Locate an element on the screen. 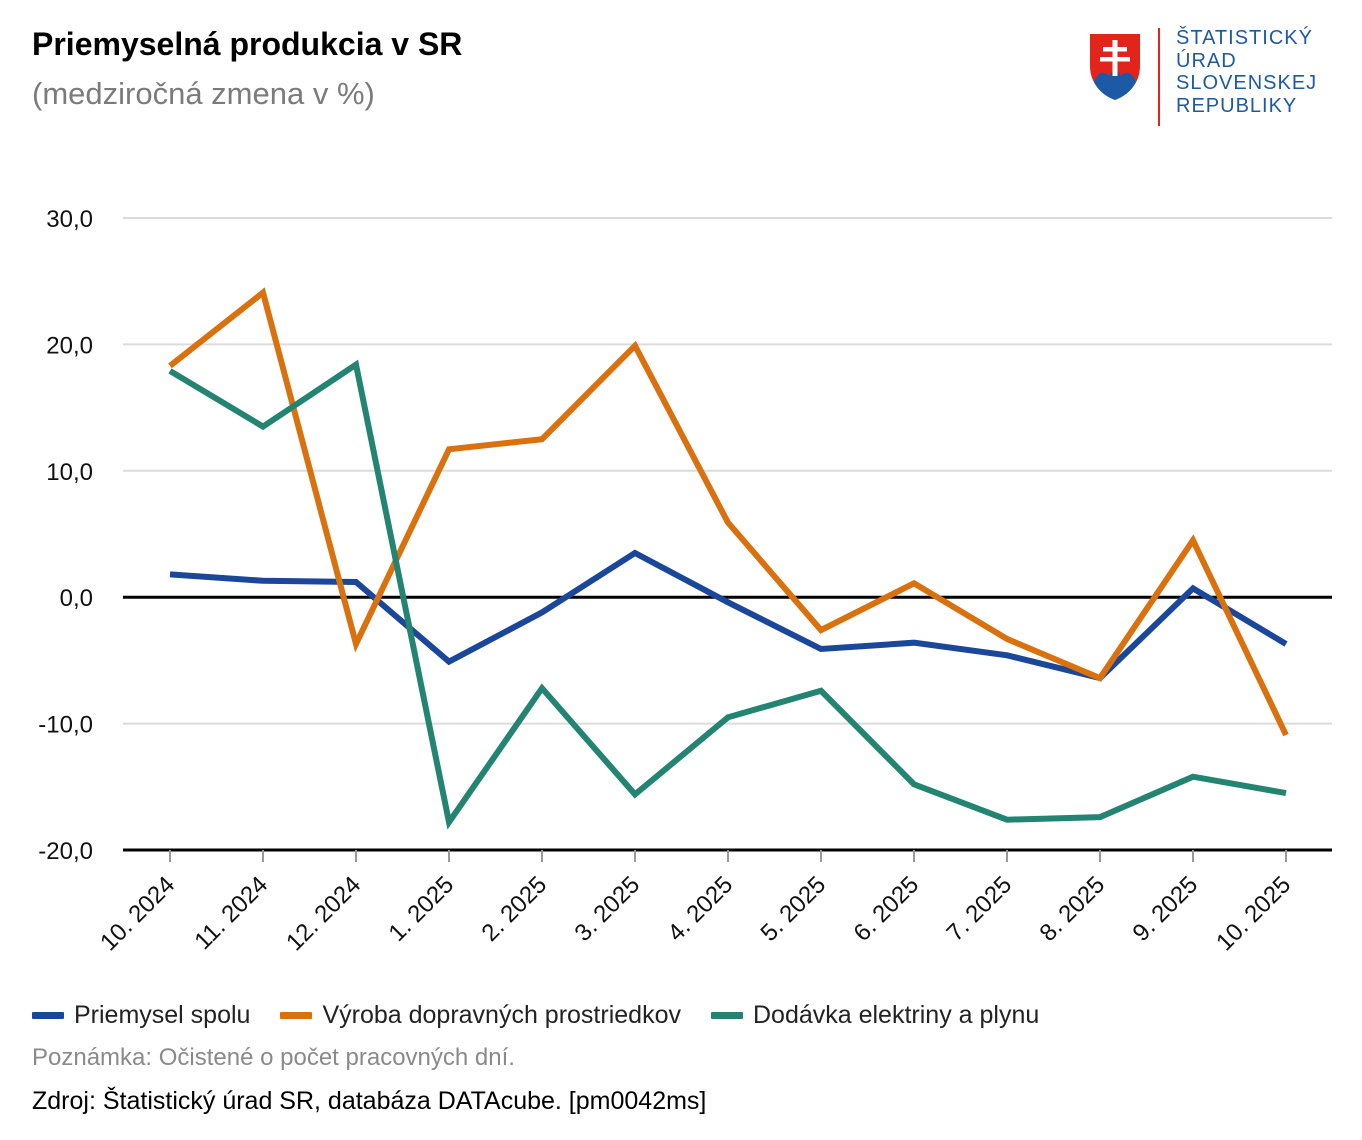 Image resolution: width=1362 pixels, height=1140 pixels. slovak-coat-of-arms-icon is located at coordinates (1115, 67).